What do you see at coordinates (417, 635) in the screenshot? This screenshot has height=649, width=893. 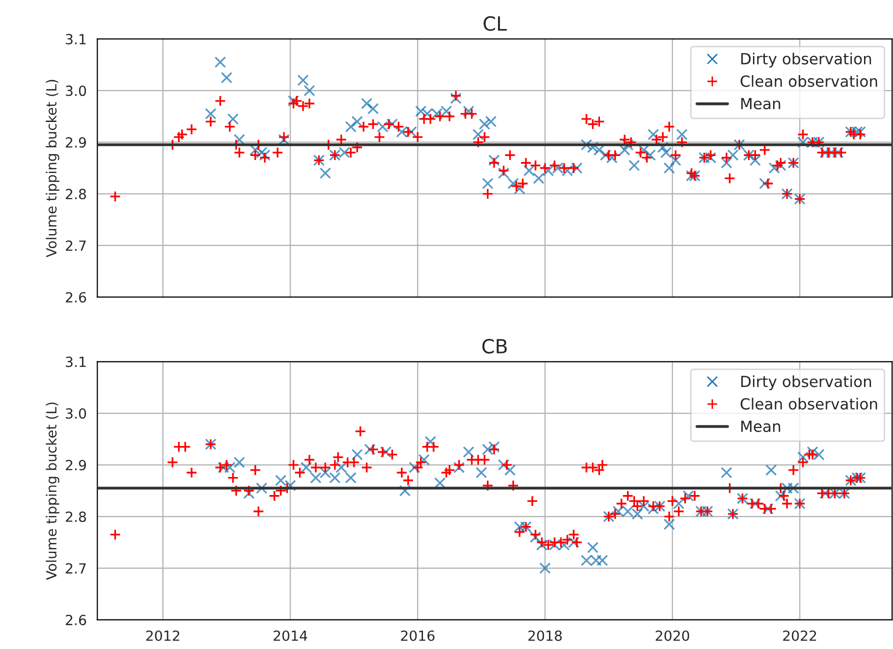 I see `x-tick-label: 2016` at bounding box center [417, 635].